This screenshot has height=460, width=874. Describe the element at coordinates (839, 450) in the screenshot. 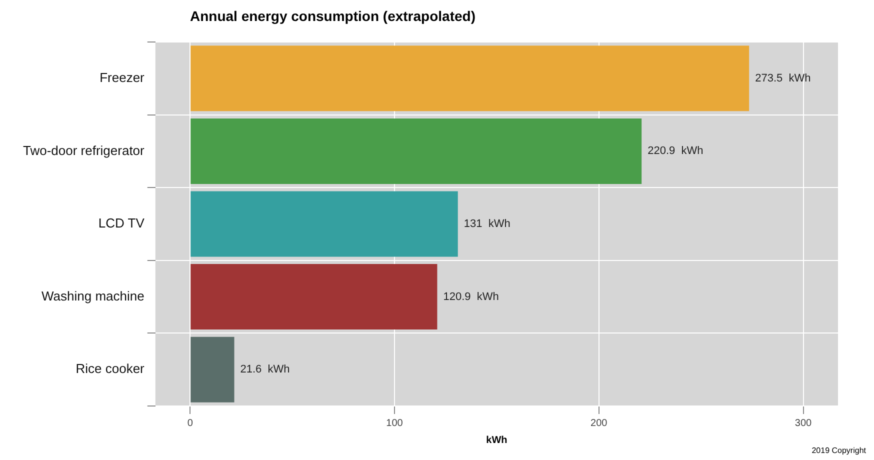

I see `text: 2019 Copyright` at that location.